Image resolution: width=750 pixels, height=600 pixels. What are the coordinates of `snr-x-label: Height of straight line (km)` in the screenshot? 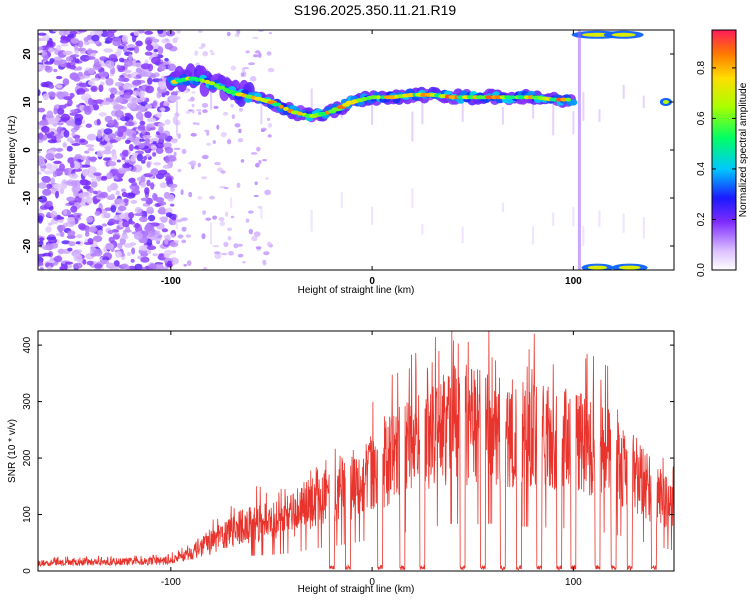 It's located at (356, 589).